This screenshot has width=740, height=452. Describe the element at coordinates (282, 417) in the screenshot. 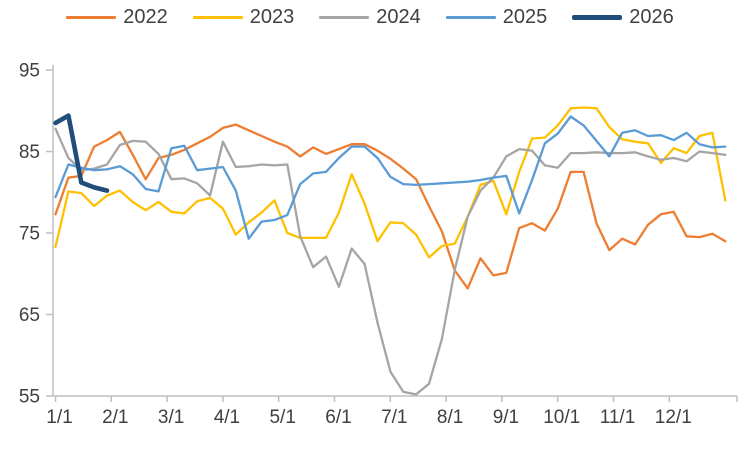

I see `x-tick-label-5/1: 5/1` at that location.